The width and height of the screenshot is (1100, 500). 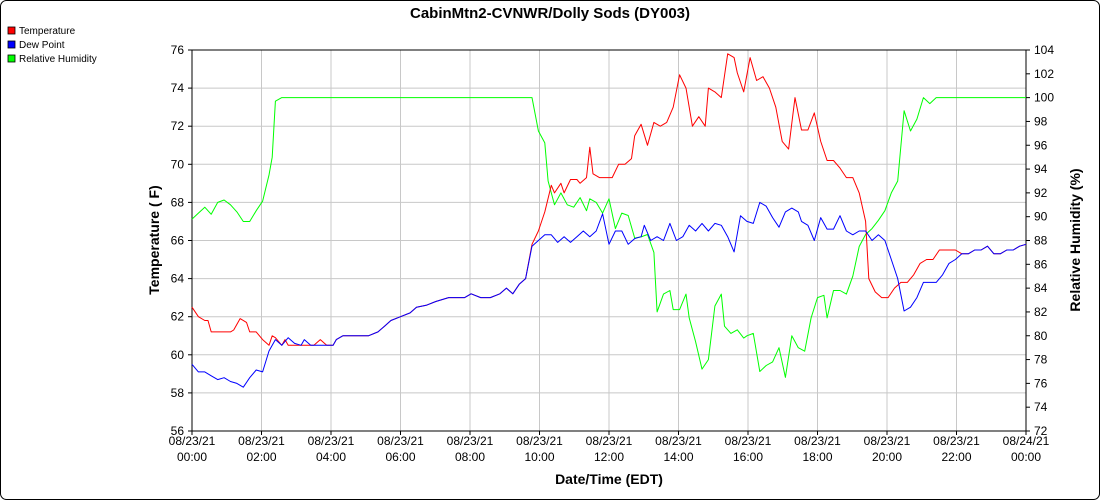 What do you see at coordinates (1041, 407) in the screenshot?
I see `y2-tick-label: 74` at bounding box center [1041, 407].